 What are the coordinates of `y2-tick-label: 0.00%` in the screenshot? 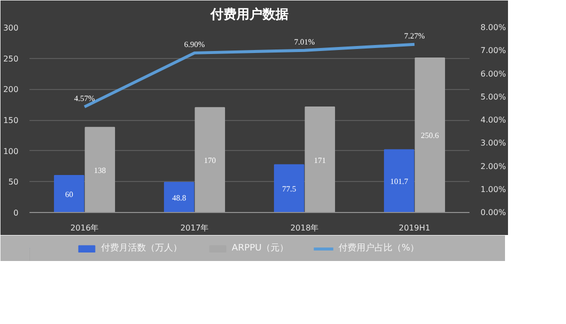 It's located at (493, 212).